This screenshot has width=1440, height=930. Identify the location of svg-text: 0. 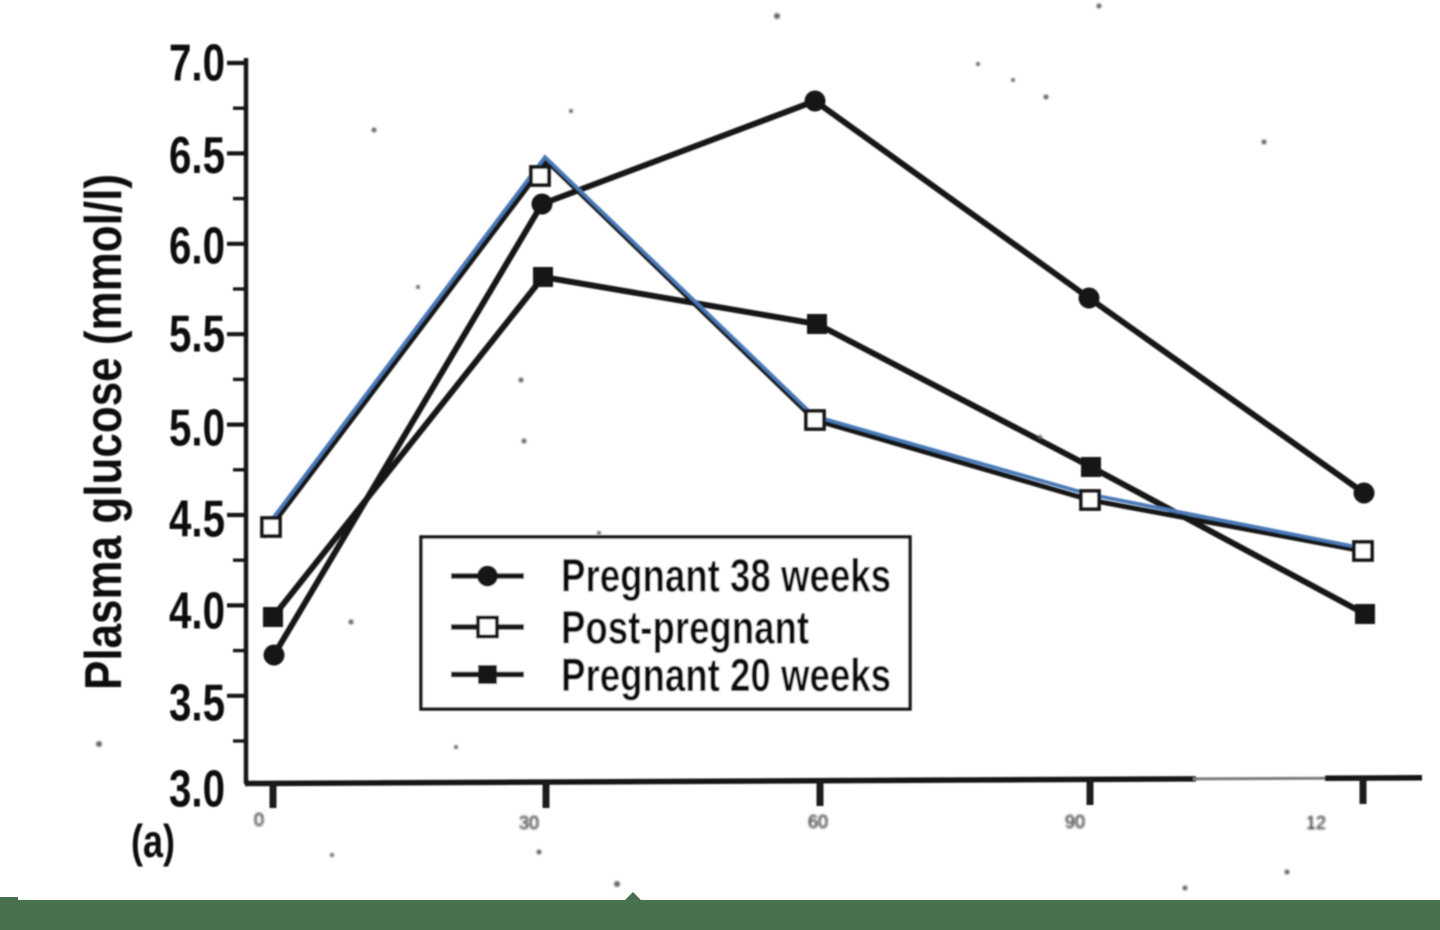
(259, 820).